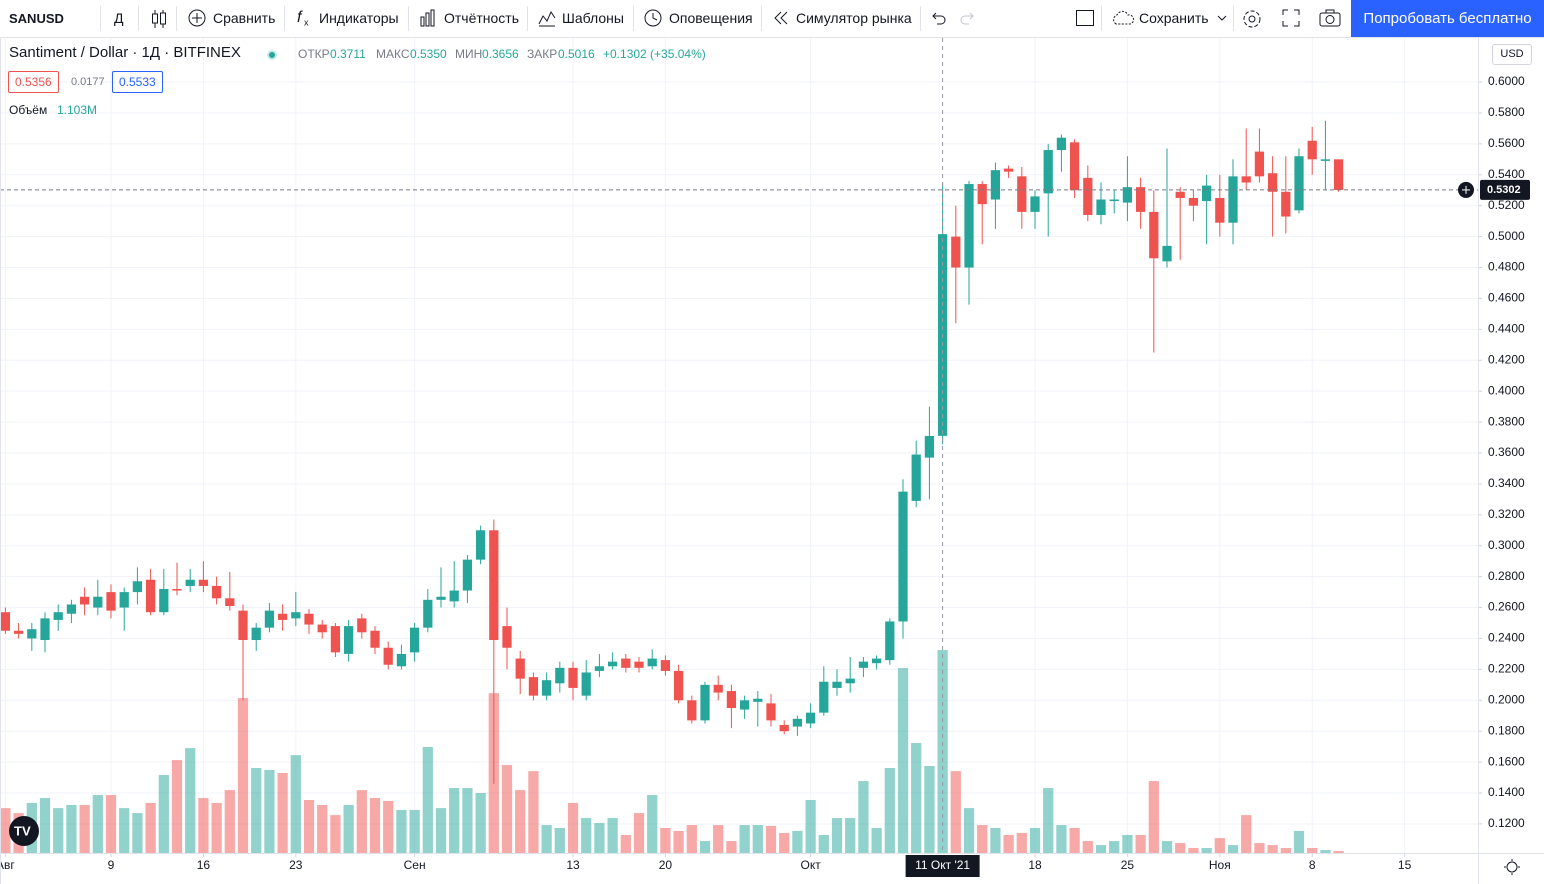 The height and width of the screenshot is (884, 1544). Describe the element at coordinates (781, 18) in the screenshot. I see `replay-icon` at that location.